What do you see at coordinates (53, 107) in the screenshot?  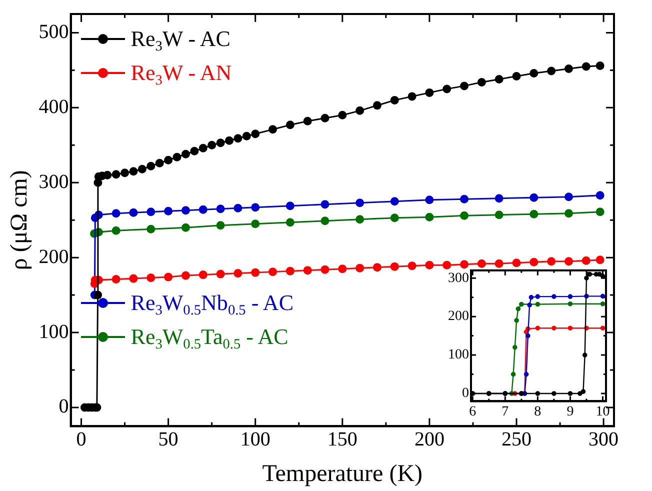 I see `y-tick-label: 400` at bounding box center [53, 107].